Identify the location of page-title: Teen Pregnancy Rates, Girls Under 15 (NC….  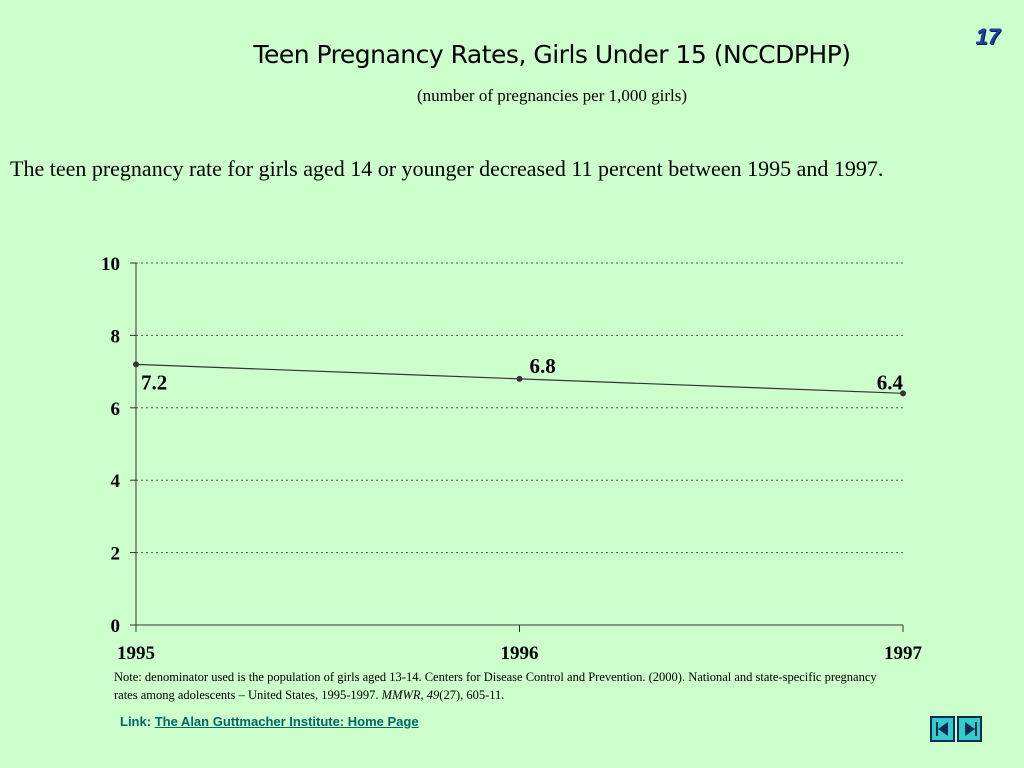
(552, 54).